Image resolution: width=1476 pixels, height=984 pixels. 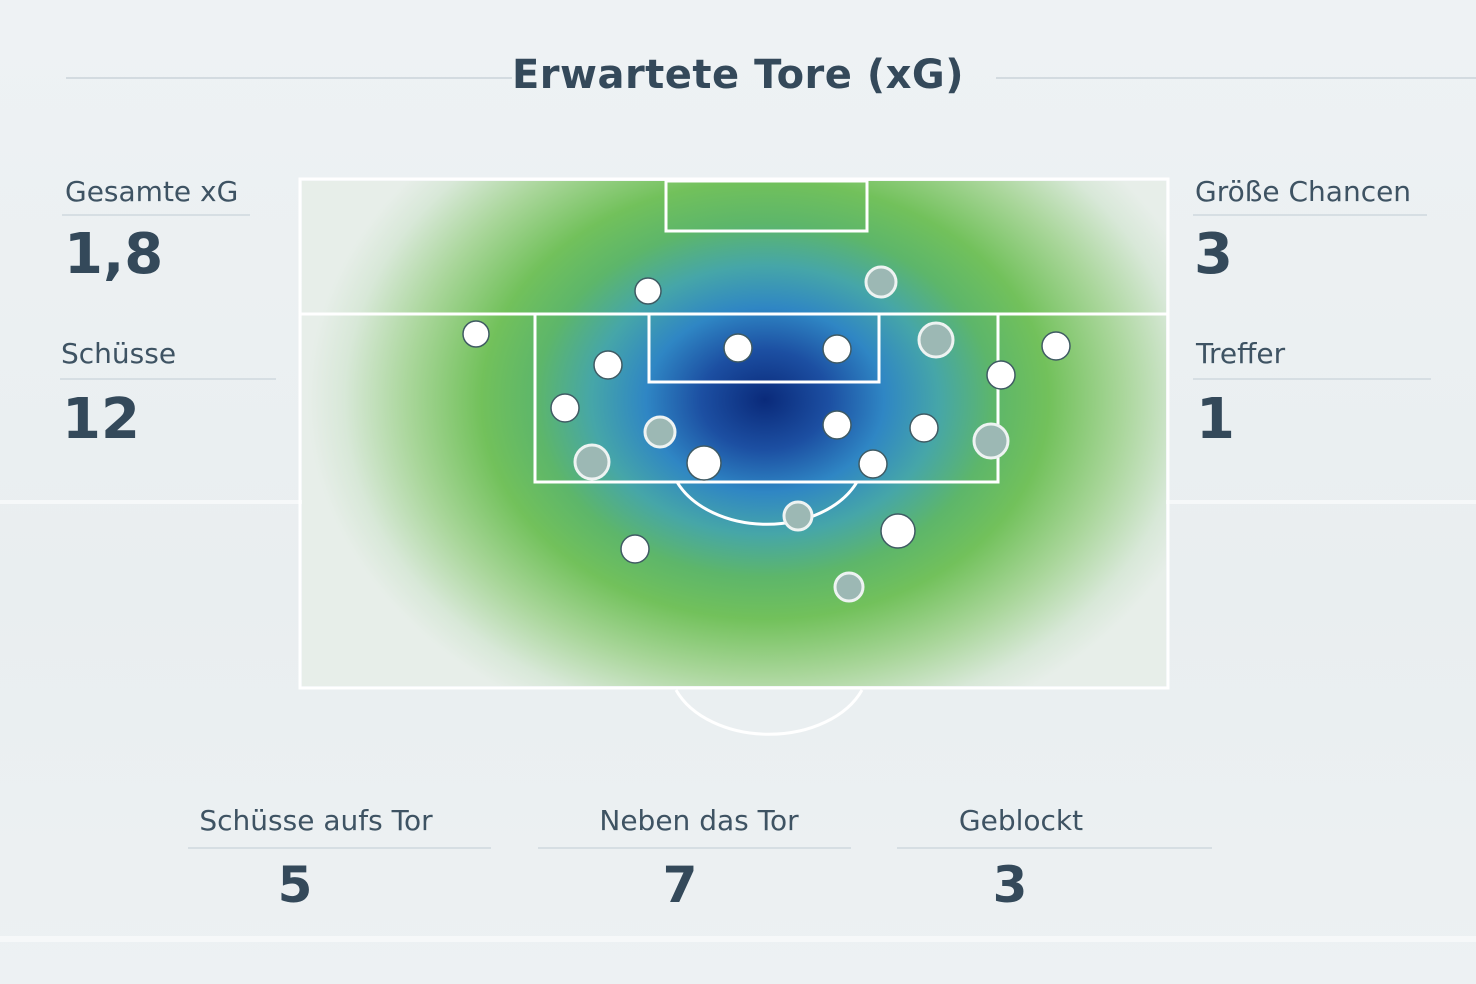 I want to click on title-rule-right, so click(x=1236, y=78).